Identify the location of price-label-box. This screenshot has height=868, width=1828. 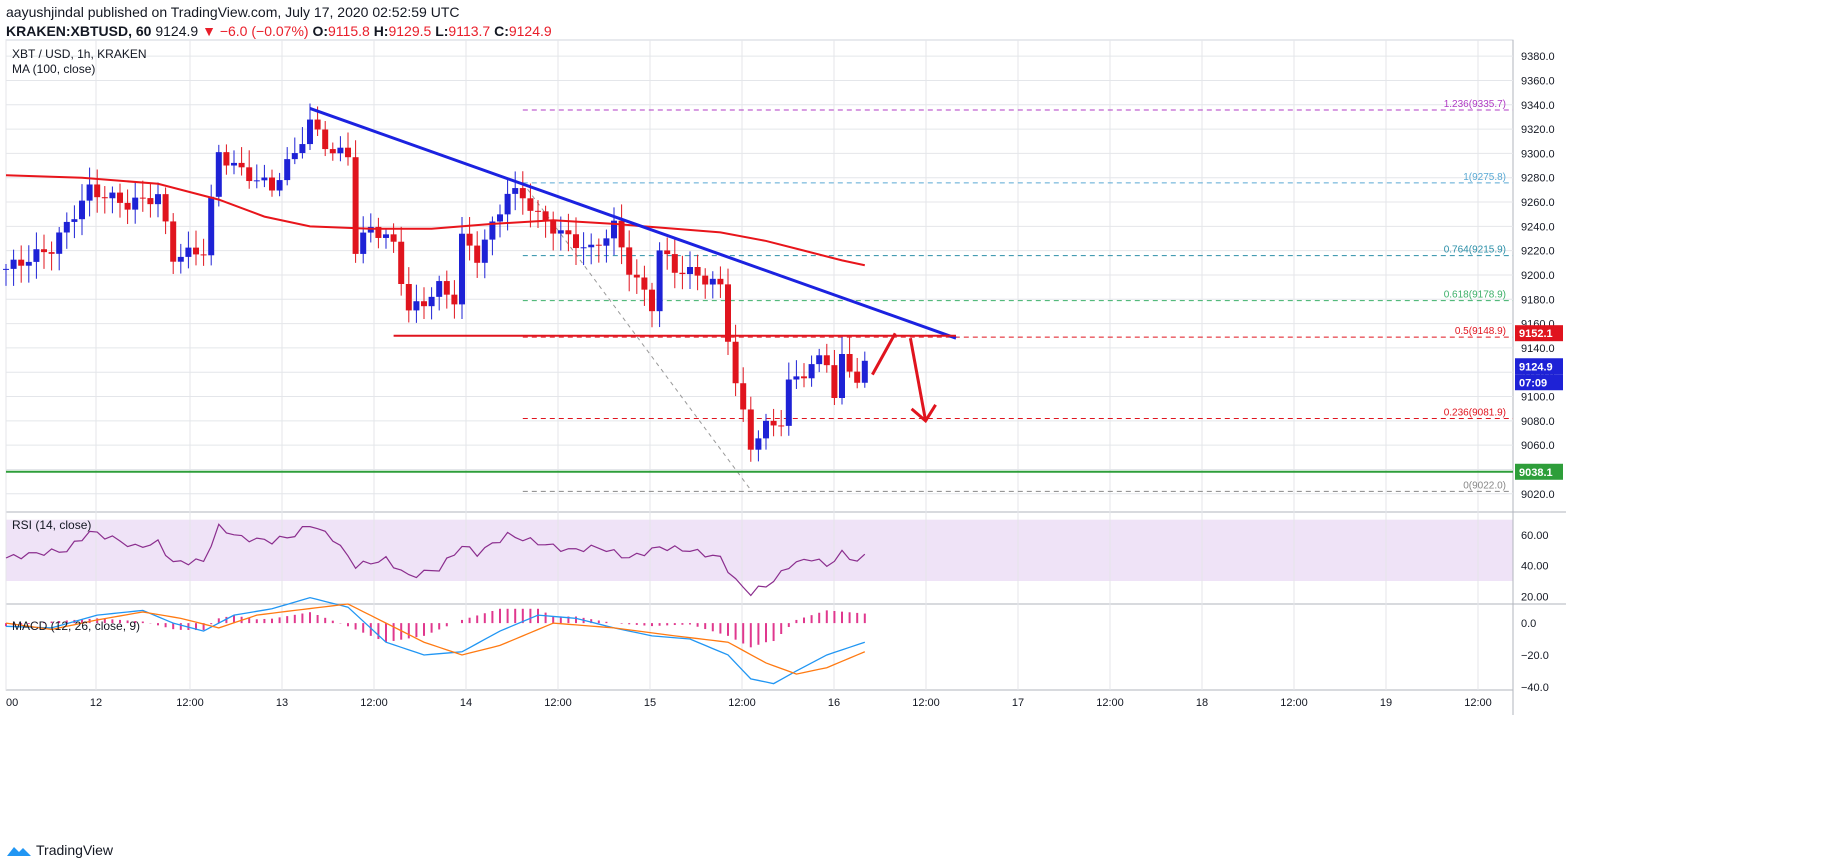
(1539, 471).